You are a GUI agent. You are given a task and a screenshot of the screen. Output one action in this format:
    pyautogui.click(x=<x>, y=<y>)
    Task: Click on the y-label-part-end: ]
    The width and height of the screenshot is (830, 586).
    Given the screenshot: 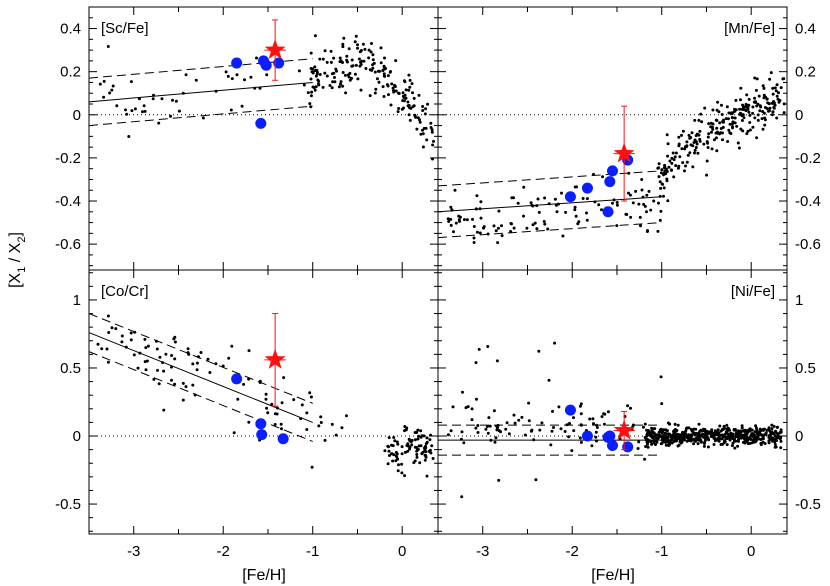 What is the action you would take?
    pyautogui.click(x=15, y=234)
    